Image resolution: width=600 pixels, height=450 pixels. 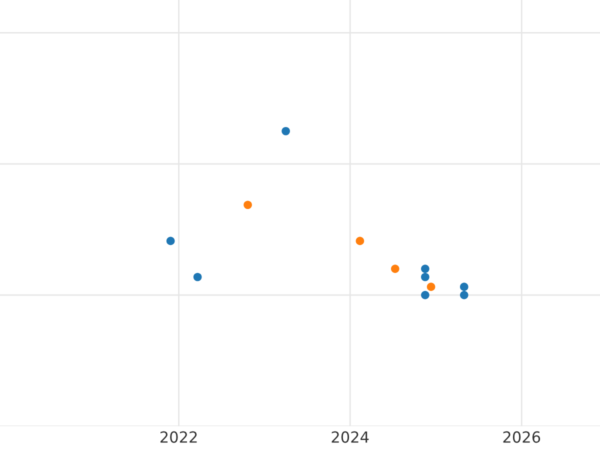 What do you see at coordinates (178, 437) in the screenshot?
I see `x-tick-label: 2022` at bounding box center [178, 437].